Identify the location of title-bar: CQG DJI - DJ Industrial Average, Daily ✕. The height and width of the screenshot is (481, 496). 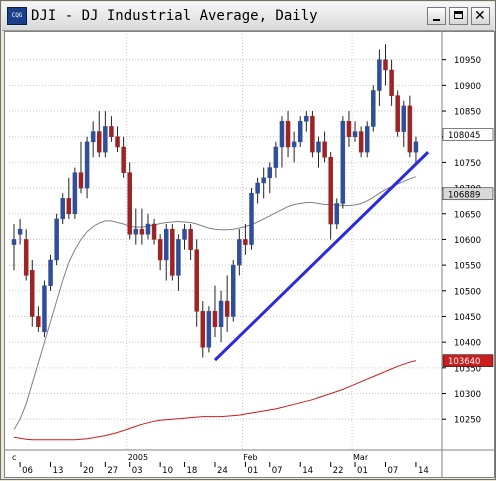
(248, 16).